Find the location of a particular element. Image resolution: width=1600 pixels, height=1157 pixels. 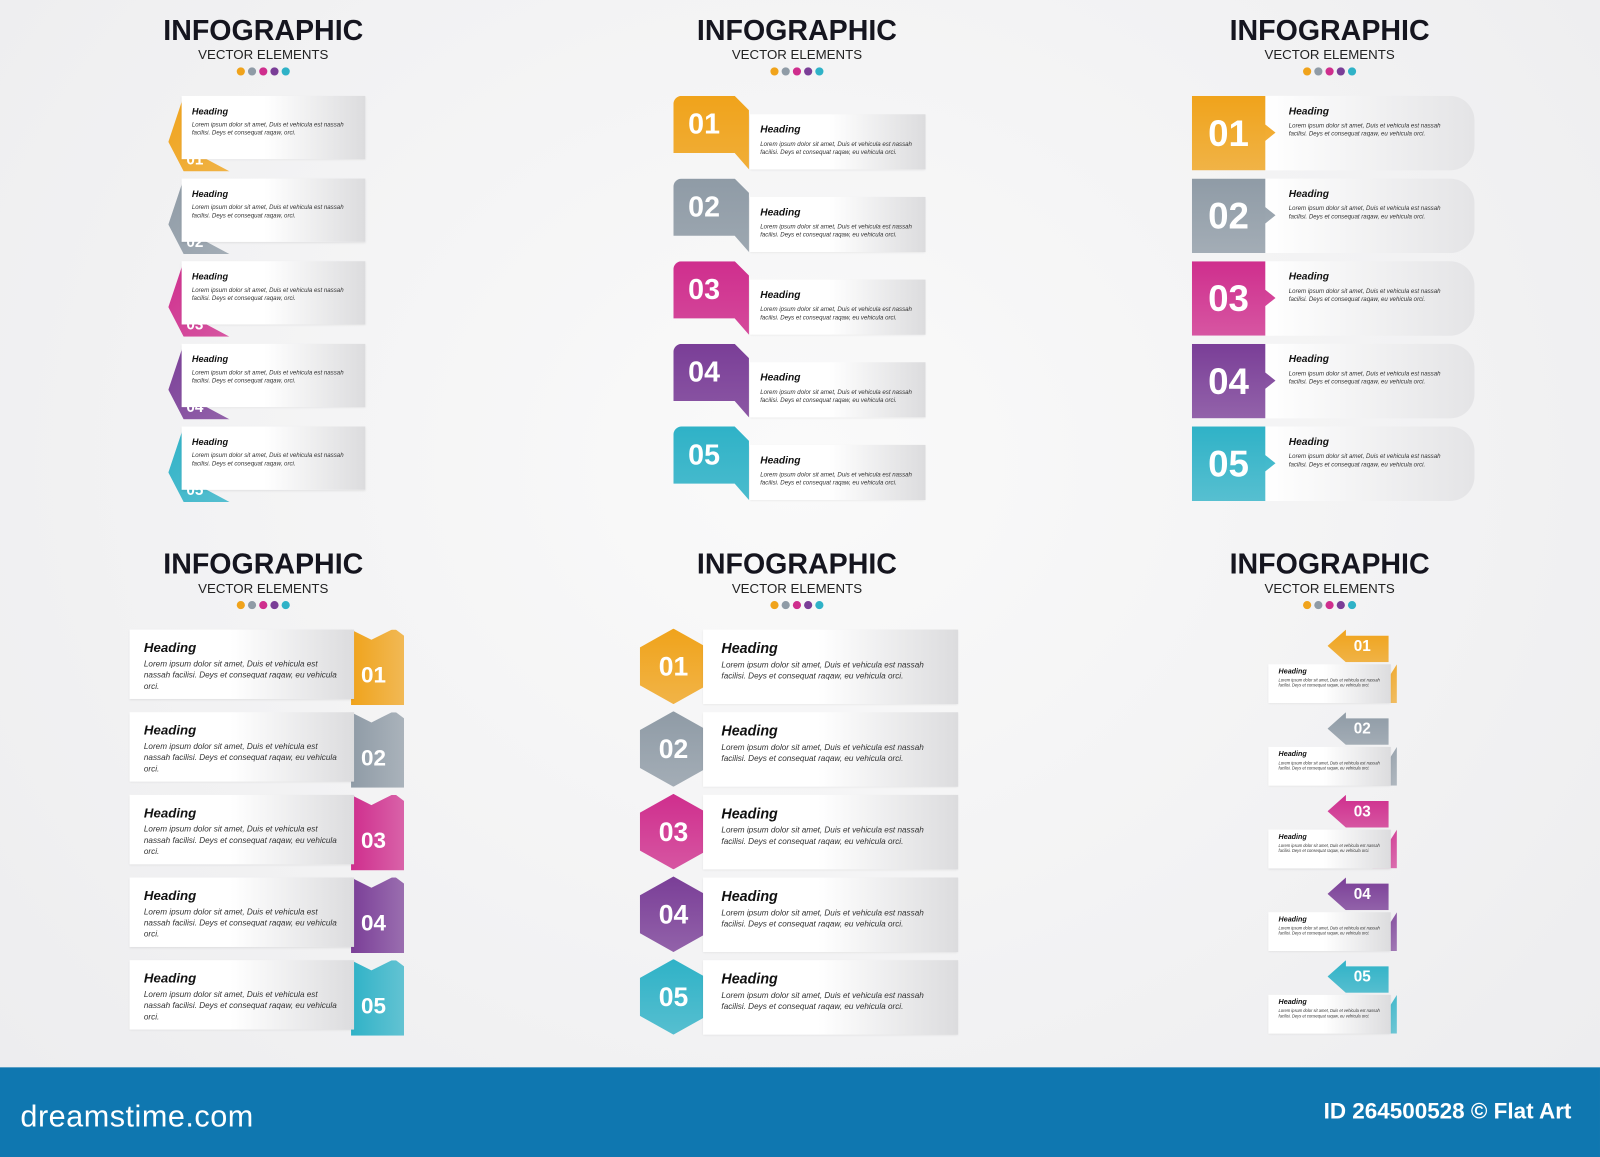

step-number: 04 is located at coordinates (673, 914).